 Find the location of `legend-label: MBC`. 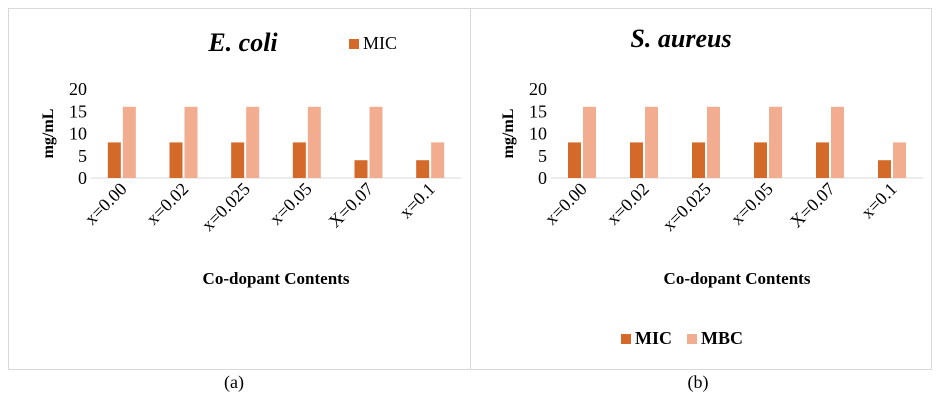

legend-label: MBC is located at coordinates (722, 338).